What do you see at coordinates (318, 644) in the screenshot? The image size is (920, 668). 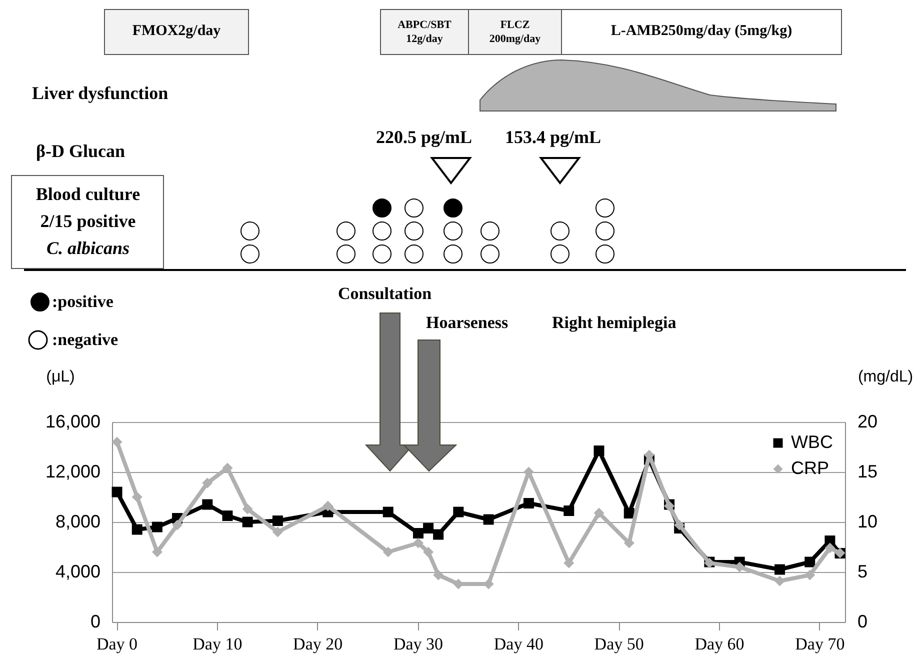 I see `x-tick-label: Day 20` at bounding box center [318, 644].